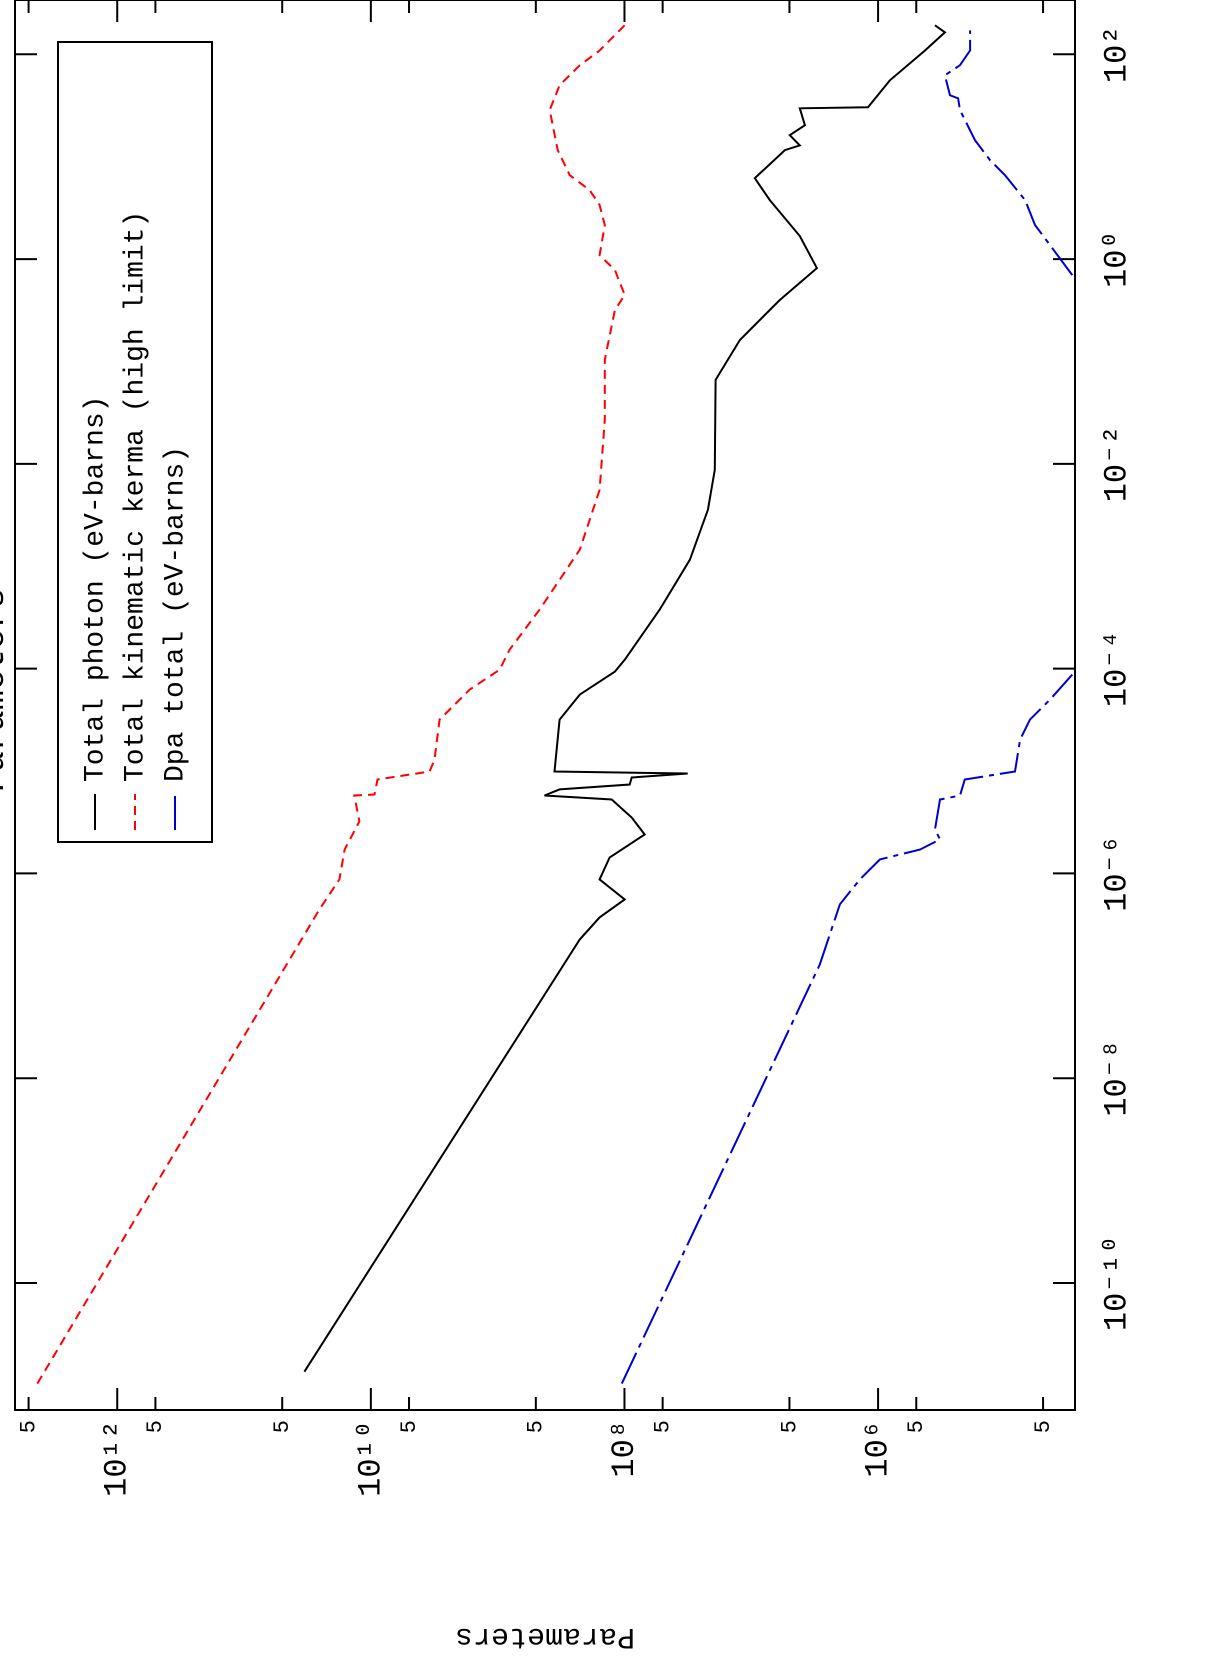 The height and width of the screenshot is (1663, 1207). I want to click on legend-label: Dpa total (eV-barns), so click(175, 614).